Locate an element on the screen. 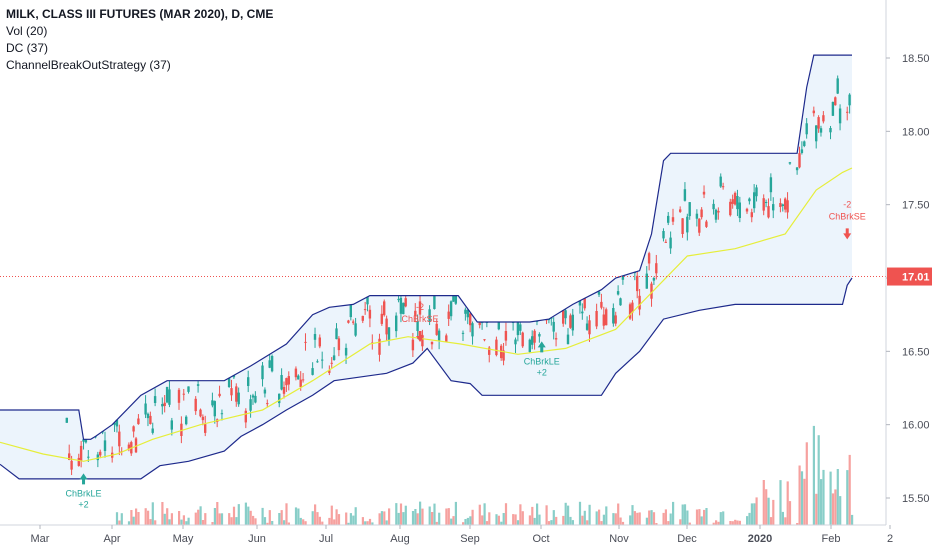 This screenshot has width=932, height=550. last-price-badge is located at coordinates (909, 276).